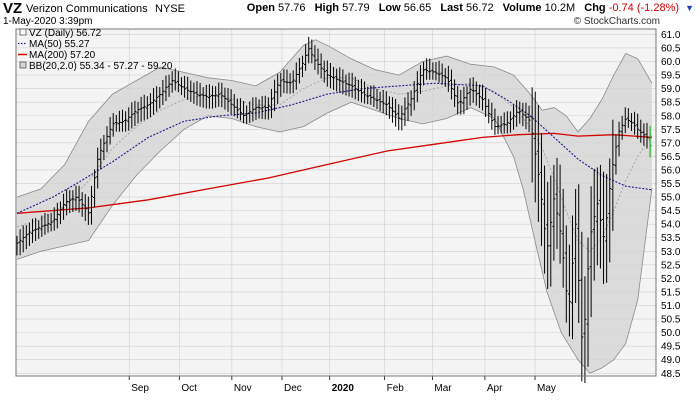  Describe the element at coordinates (671, 184) in the screenshot. I see `y-tick-label: 55.5` at that location.